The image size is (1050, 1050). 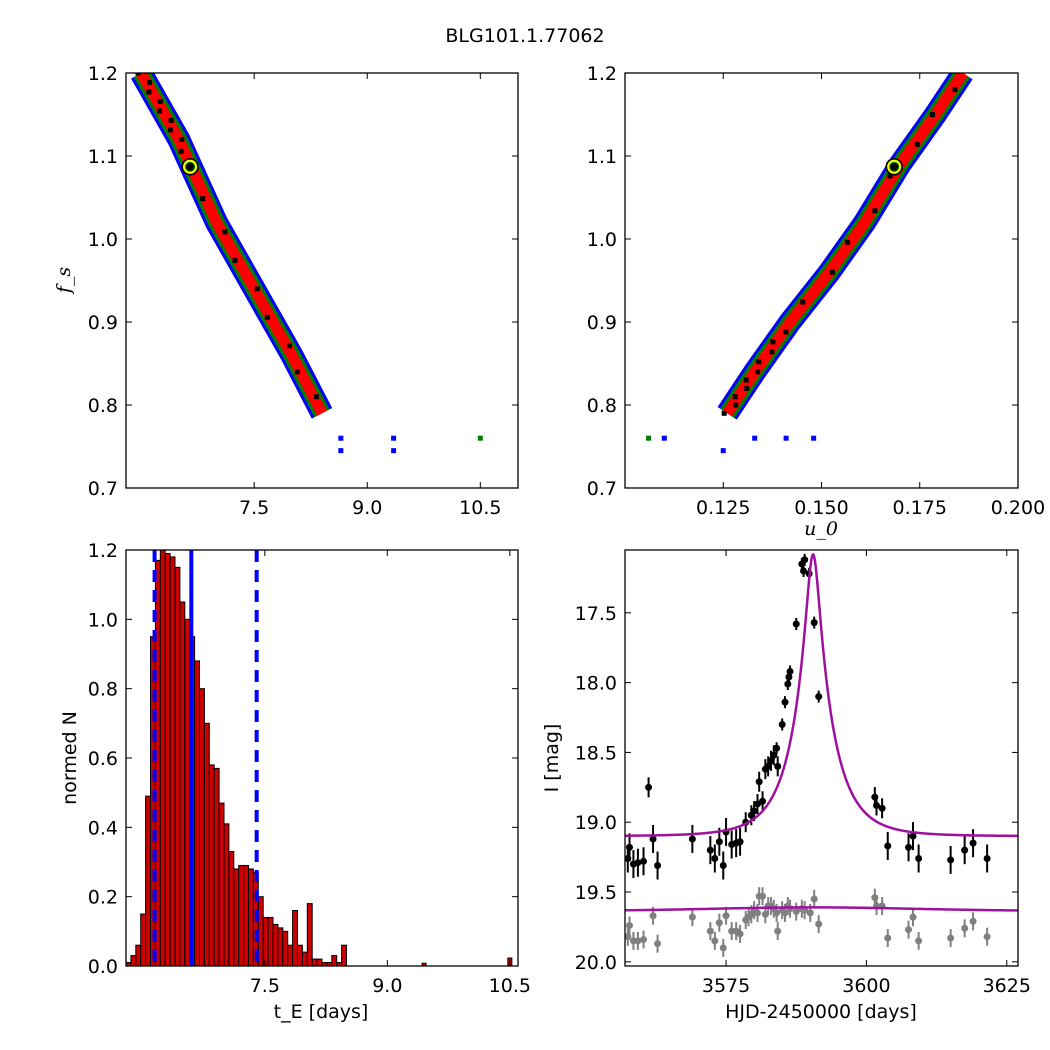 I want to click on panel0-xtick-label: 7.5, so click(x=254, y=508).